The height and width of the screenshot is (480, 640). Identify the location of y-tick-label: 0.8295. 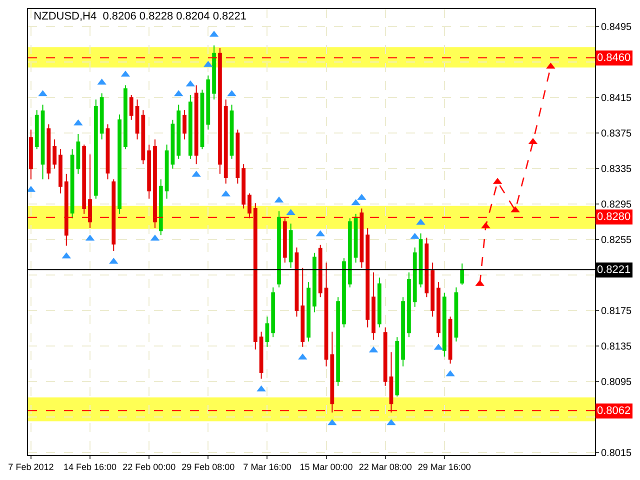
(616, 205).